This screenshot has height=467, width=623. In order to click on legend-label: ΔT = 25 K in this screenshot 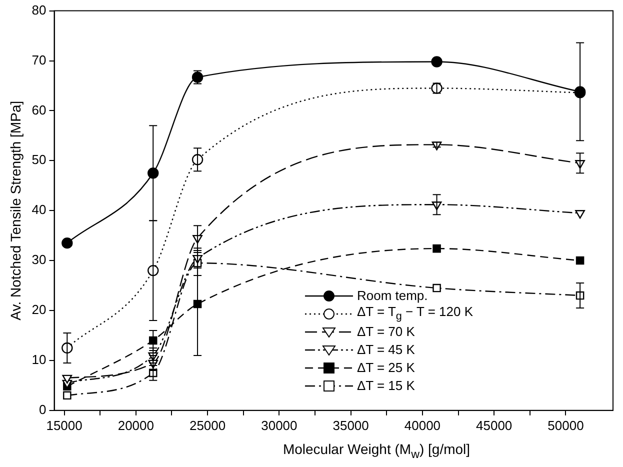, I will do `click(385, 368)`.